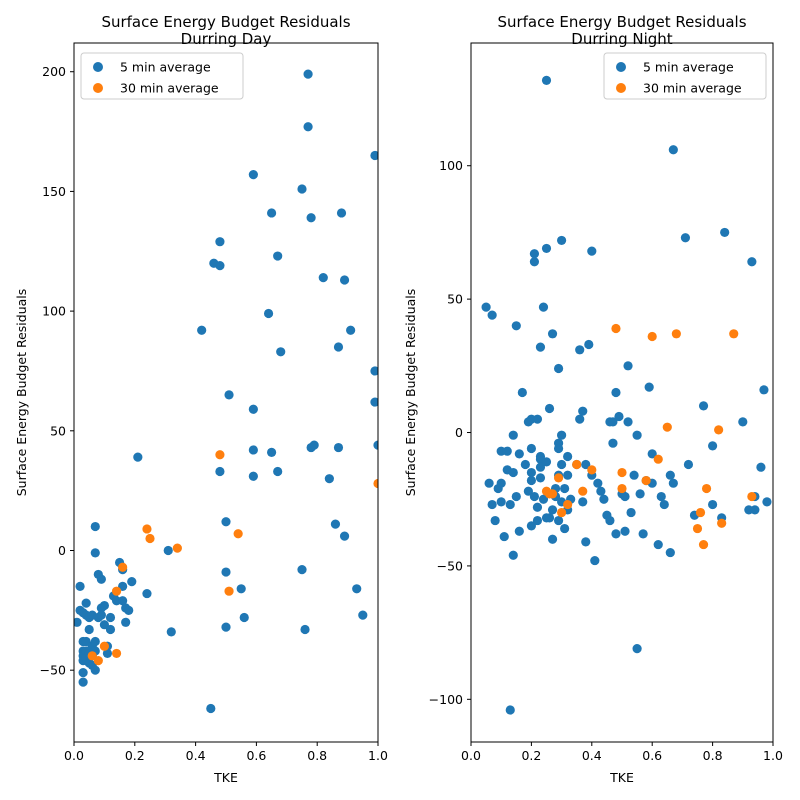 This screenshot has width=800, height=800. What do you see at coordinates (62, 550) in the screenshot?
I see `y-tick-label: 0` at bounding box center [62, 550].